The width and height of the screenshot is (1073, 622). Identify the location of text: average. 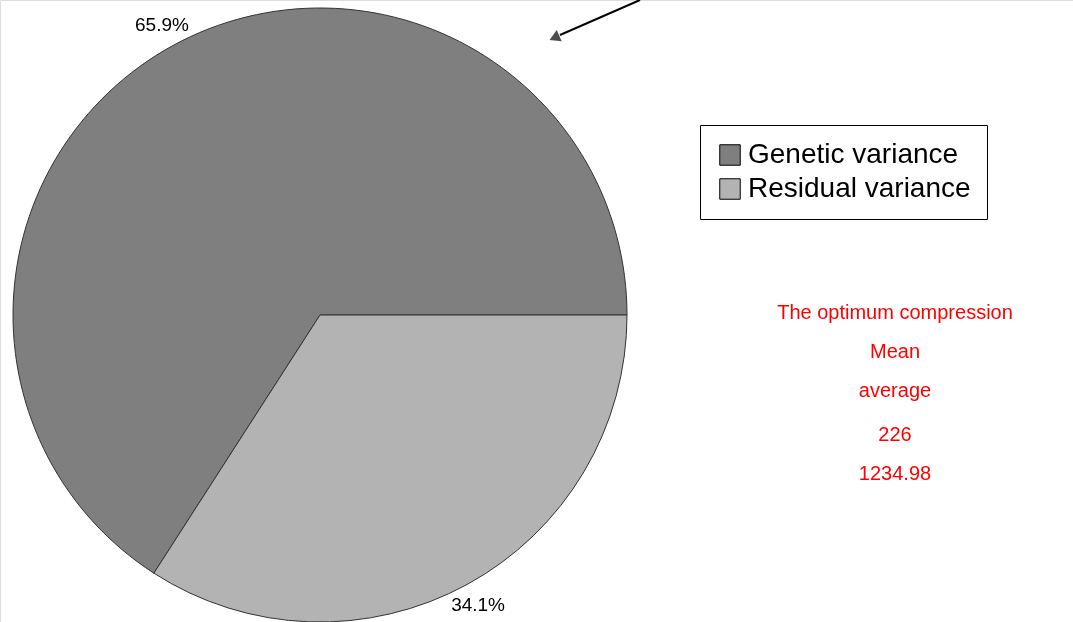
(895, 390).